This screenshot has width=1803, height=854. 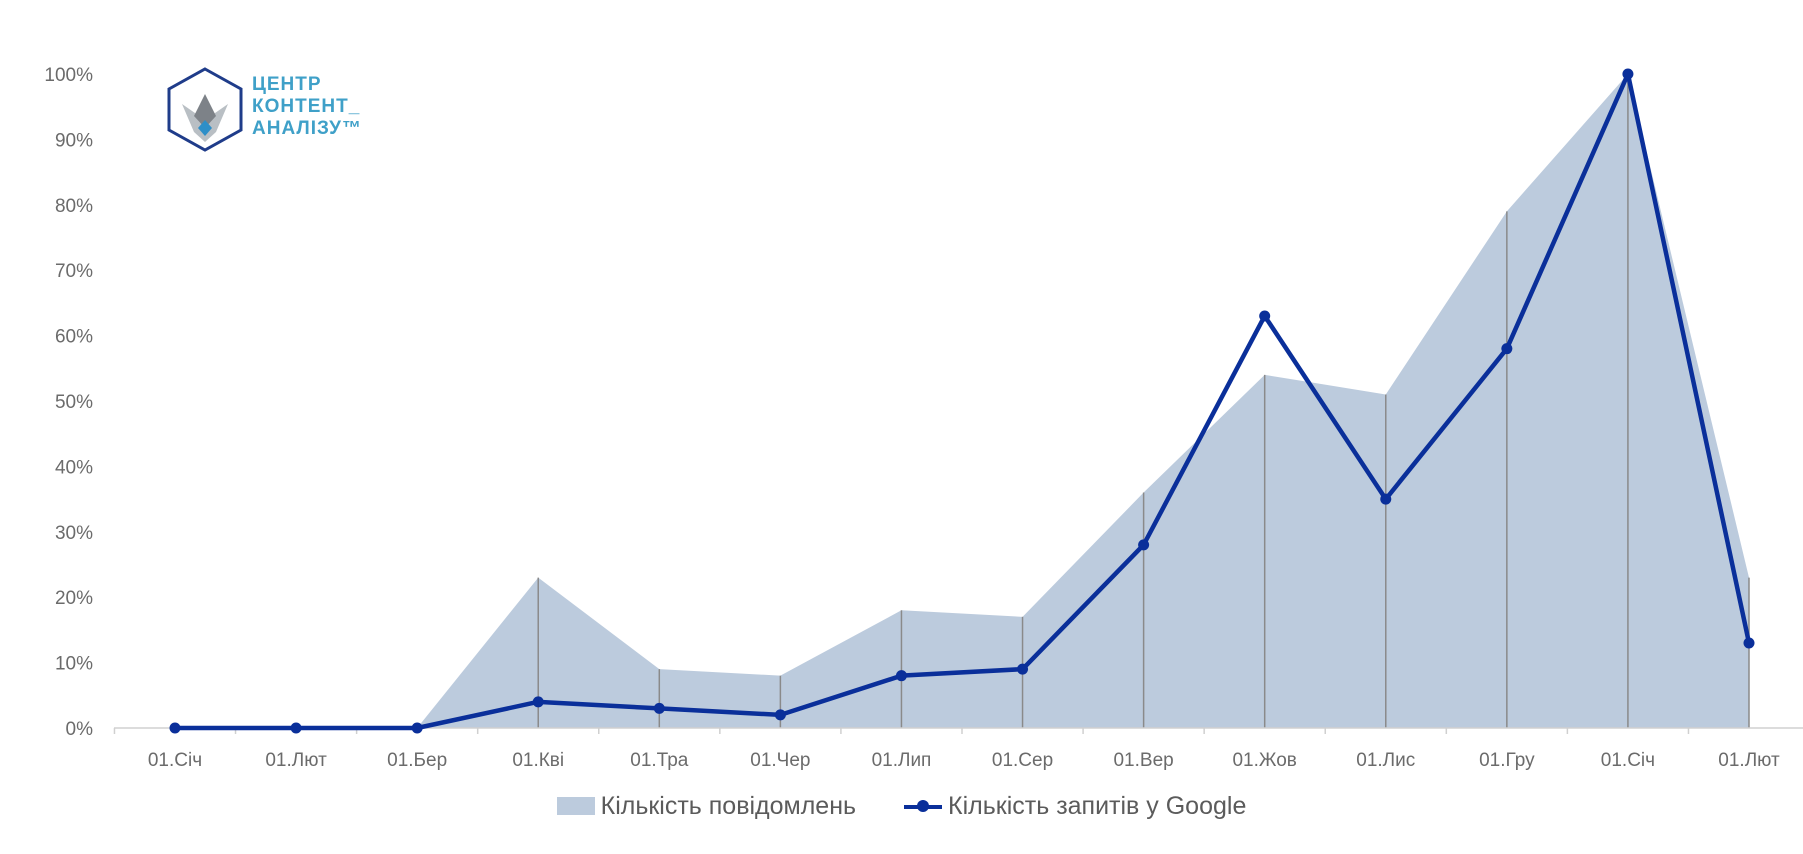 What do you see at coordinates (780, 760) in the screenshot?
I see `x-tick-label: 01.Чер` at bounding box center [780, 760].